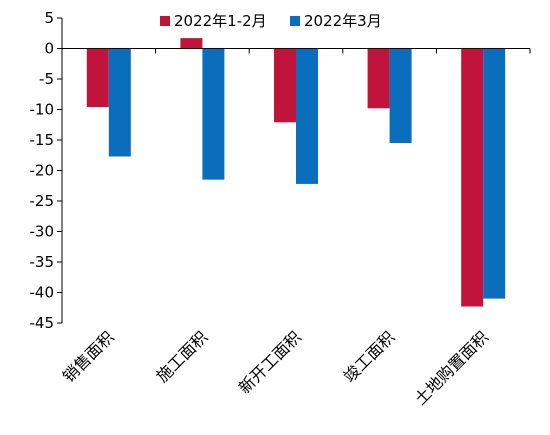 This screenshot has height=435, width=550. I want to click on y-tick-label: -35, so click(42, 262).